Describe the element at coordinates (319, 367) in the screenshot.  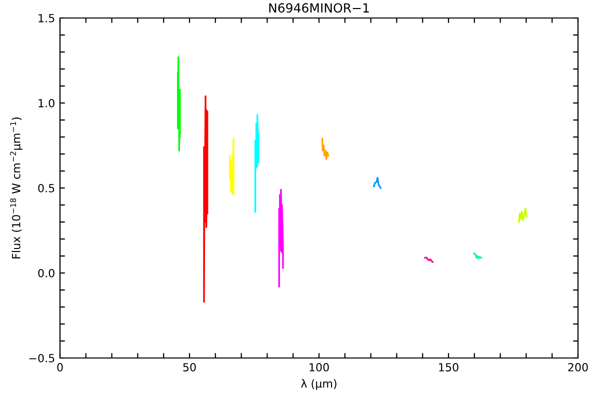
I see `x-tick-label: 100` at that location.